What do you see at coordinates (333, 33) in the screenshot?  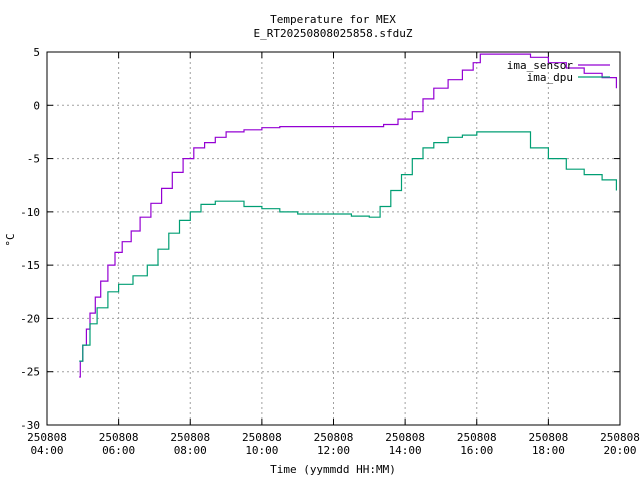 I see `chart-subtitle: E_RT20250808025858.sfduZ` at bounding box center [333, 33].